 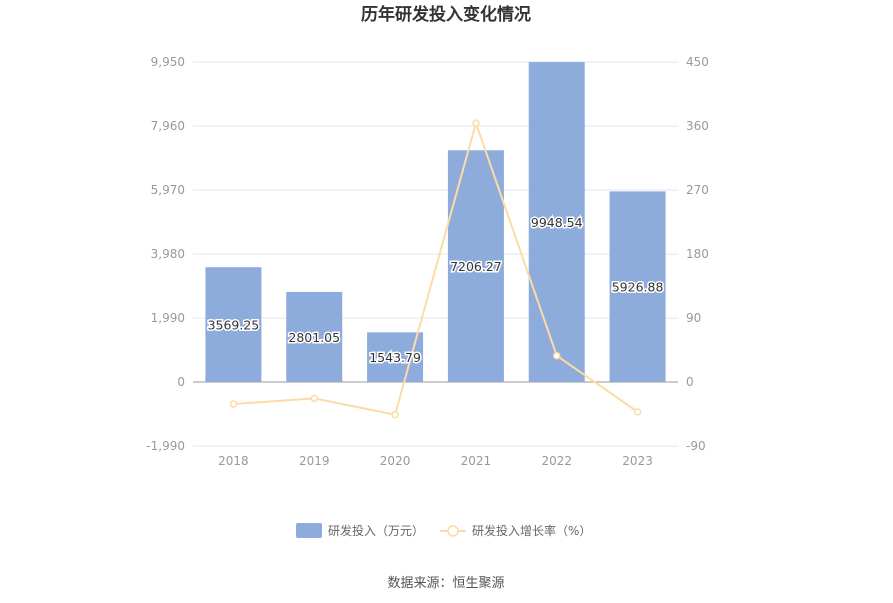 I want to click on legend-label: 研发投入增长率（%）, so click(x=531, y=530).